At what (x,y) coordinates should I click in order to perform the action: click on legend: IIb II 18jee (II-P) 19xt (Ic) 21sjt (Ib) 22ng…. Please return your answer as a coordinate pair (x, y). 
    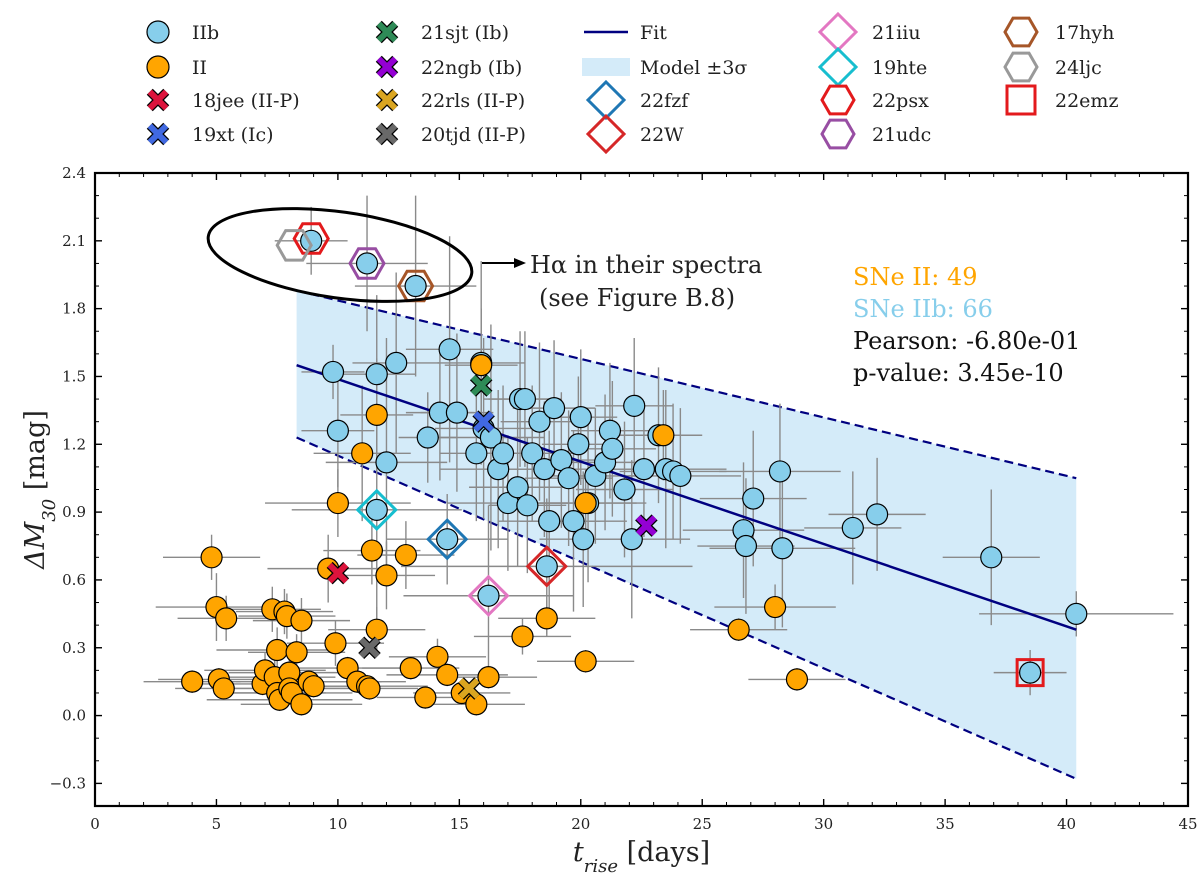
    Looking at the image, I should click on (632, 83).